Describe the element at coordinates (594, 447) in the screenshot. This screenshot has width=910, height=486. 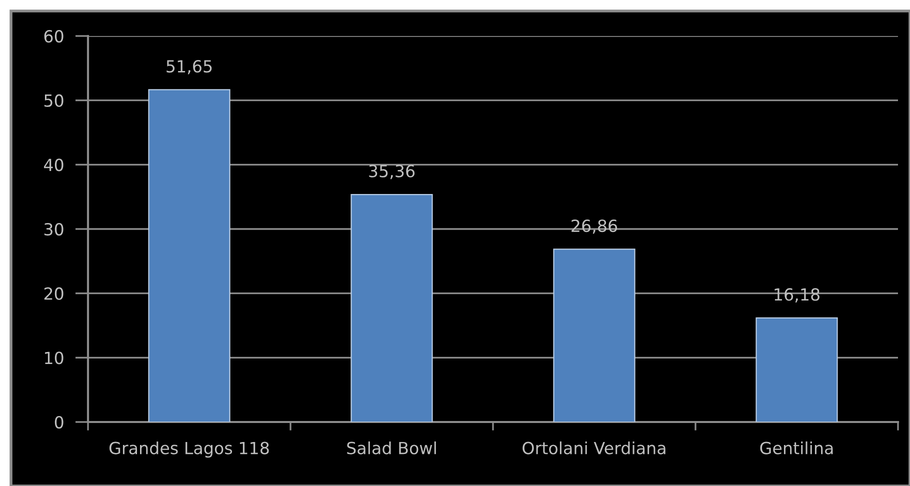
I see `x-tick-label: Ortolani Verdiana` at that location.